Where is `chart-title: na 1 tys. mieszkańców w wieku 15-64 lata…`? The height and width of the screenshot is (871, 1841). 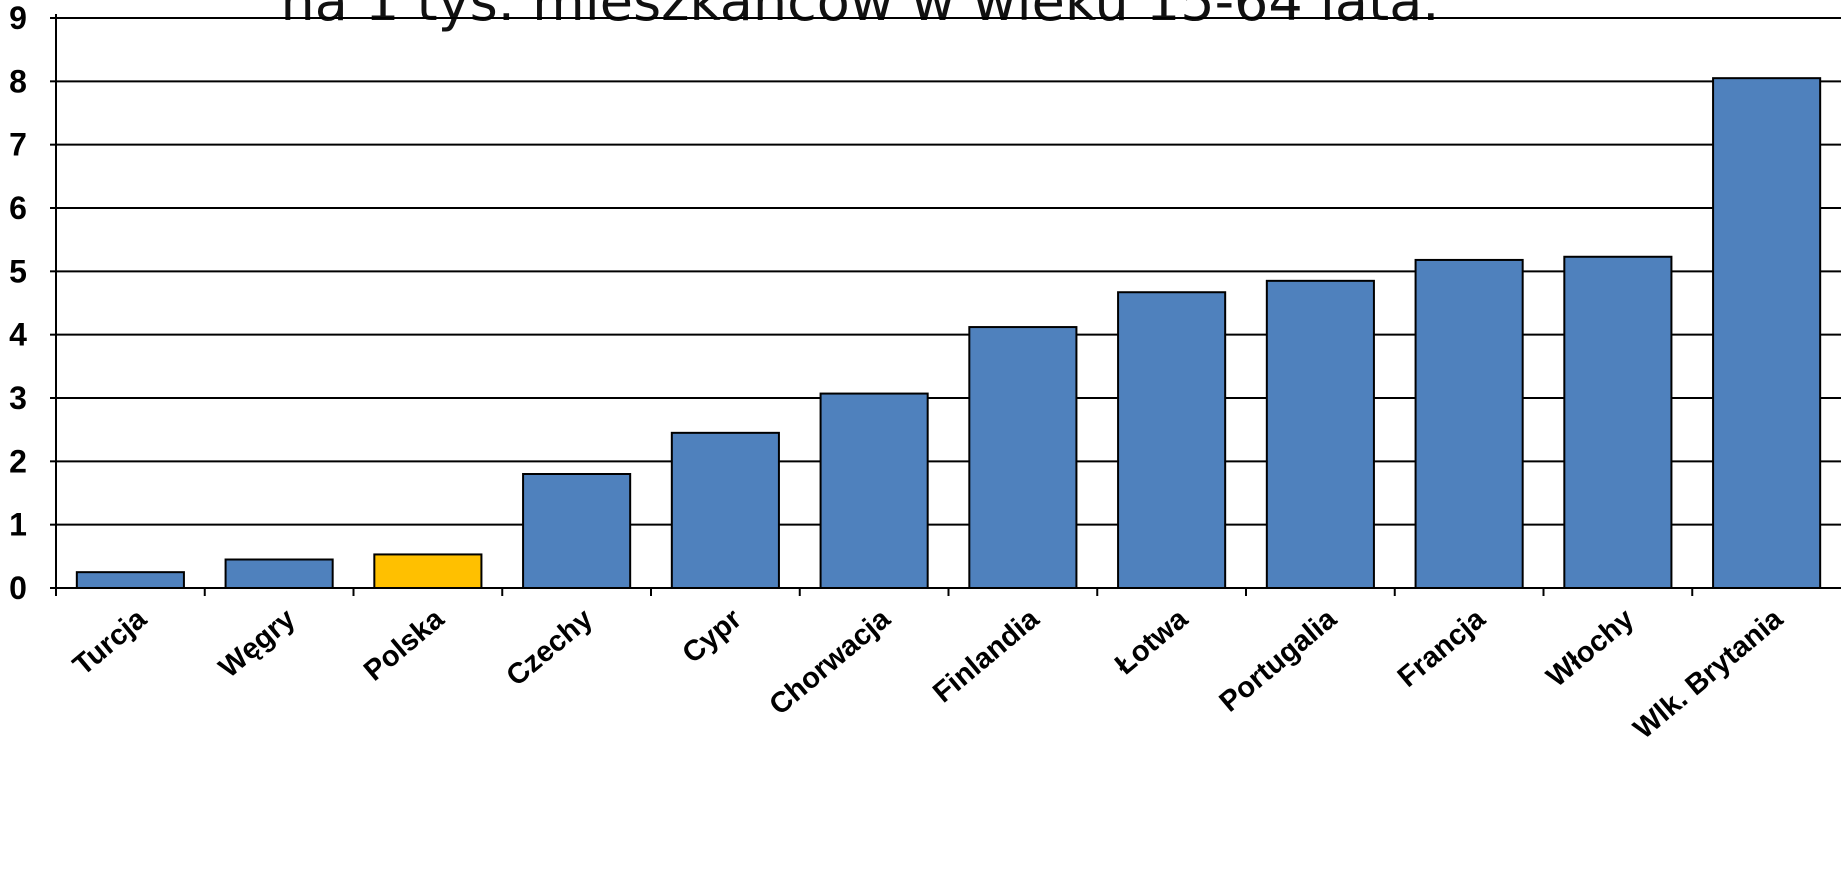
chart-title: na 1 tys. mieszkańców w wieku 15-64 lata… is located at coordinates (860, 16).